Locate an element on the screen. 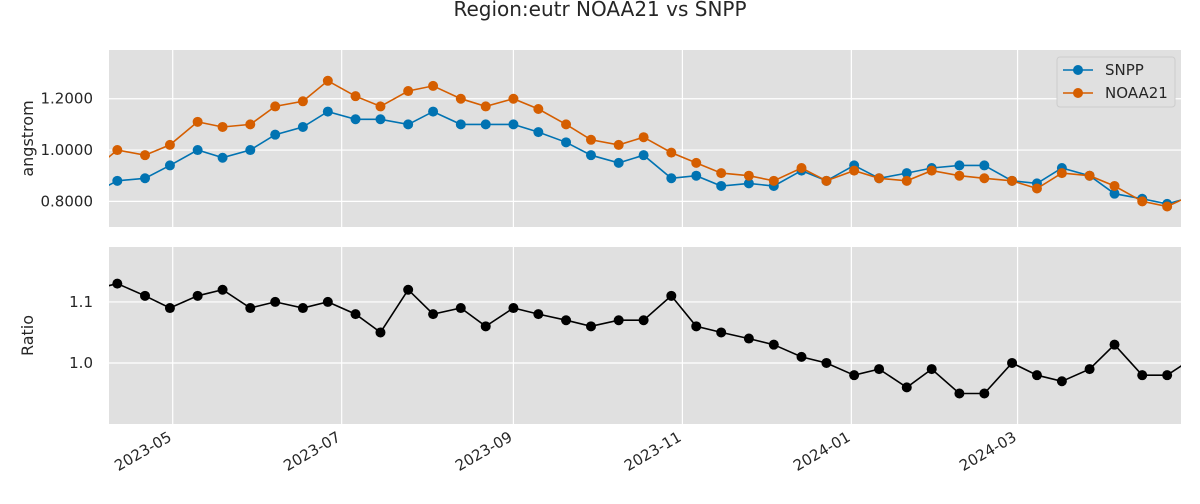 This screenshot has width=1200, height=504. x-tick-label: 2023-09 is located at coordinates (483, 451).